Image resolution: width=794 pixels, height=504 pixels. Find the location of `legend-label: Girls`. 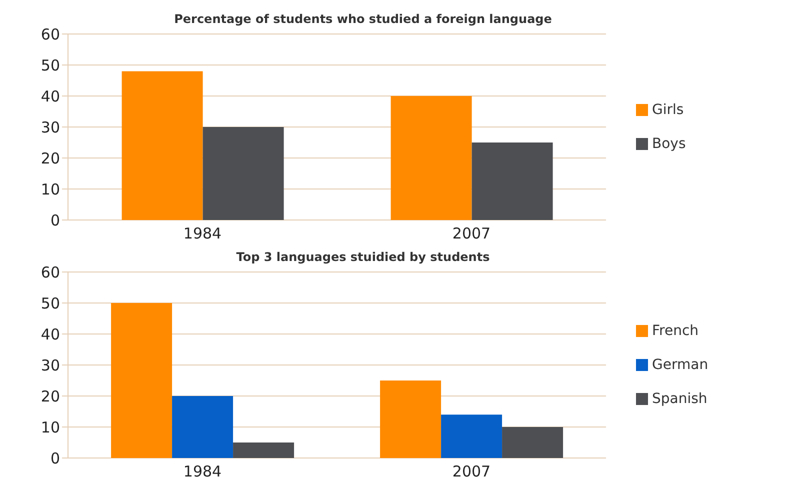

legend-label: Girls is located at coordinates (668, 110).